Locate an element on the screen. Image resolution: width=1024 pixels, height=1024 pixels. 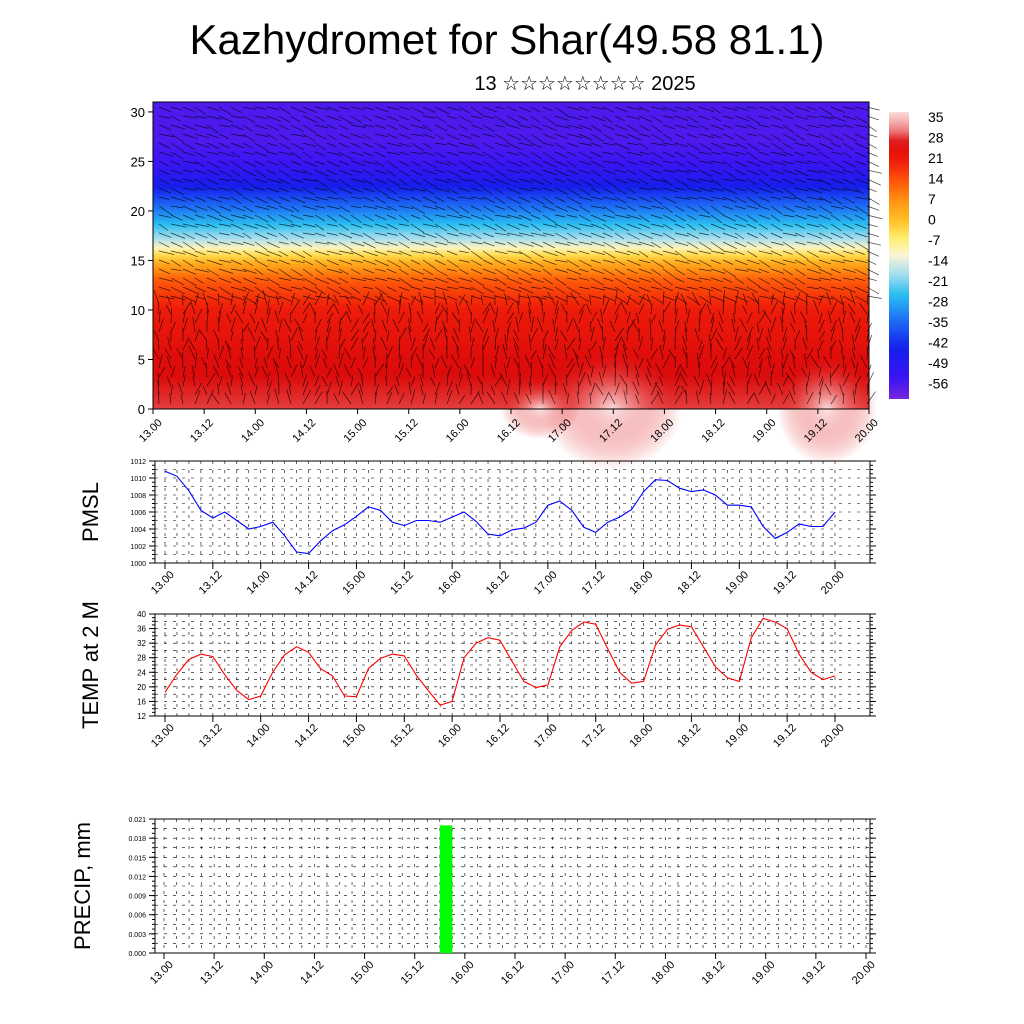
temp-xtick-label: 17.00 is located at coordinates (546, 736).